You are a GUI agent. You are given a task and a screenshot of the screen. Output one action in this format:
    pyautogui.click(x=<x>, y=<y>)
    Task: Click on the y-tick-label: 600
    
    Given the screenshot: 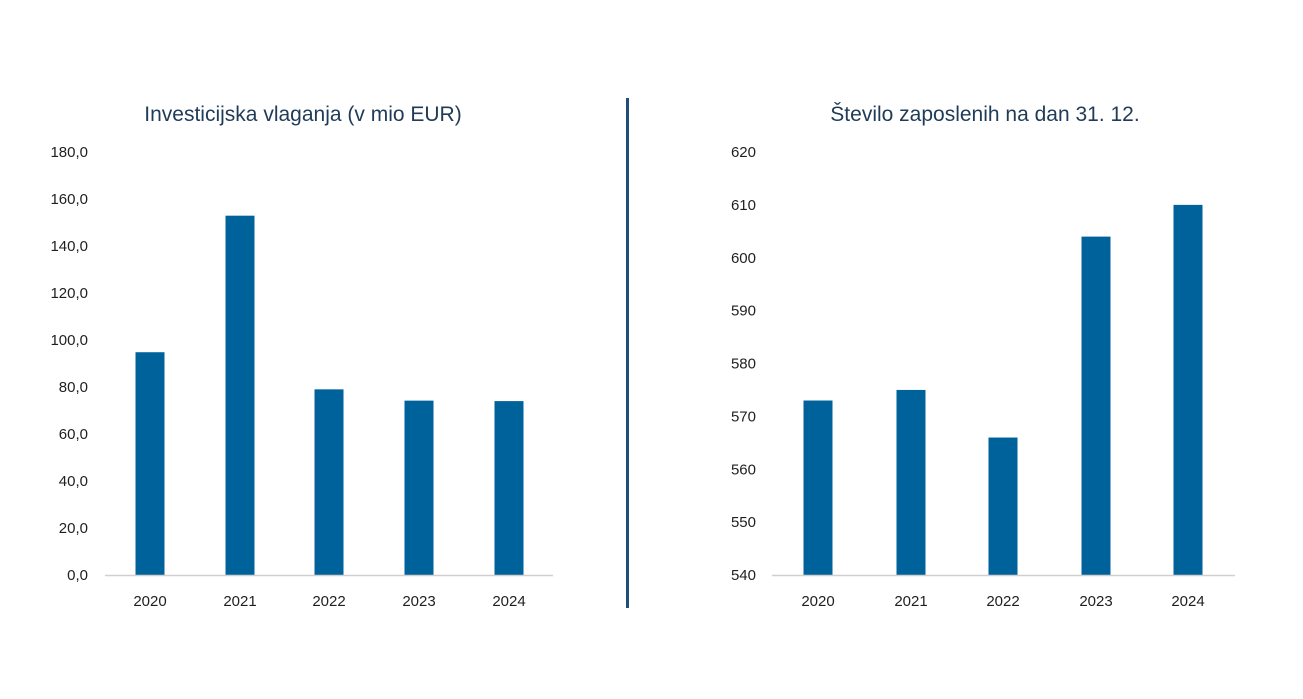 What is the action you would take?
    pyautogui.click(x=743, y=258)
    